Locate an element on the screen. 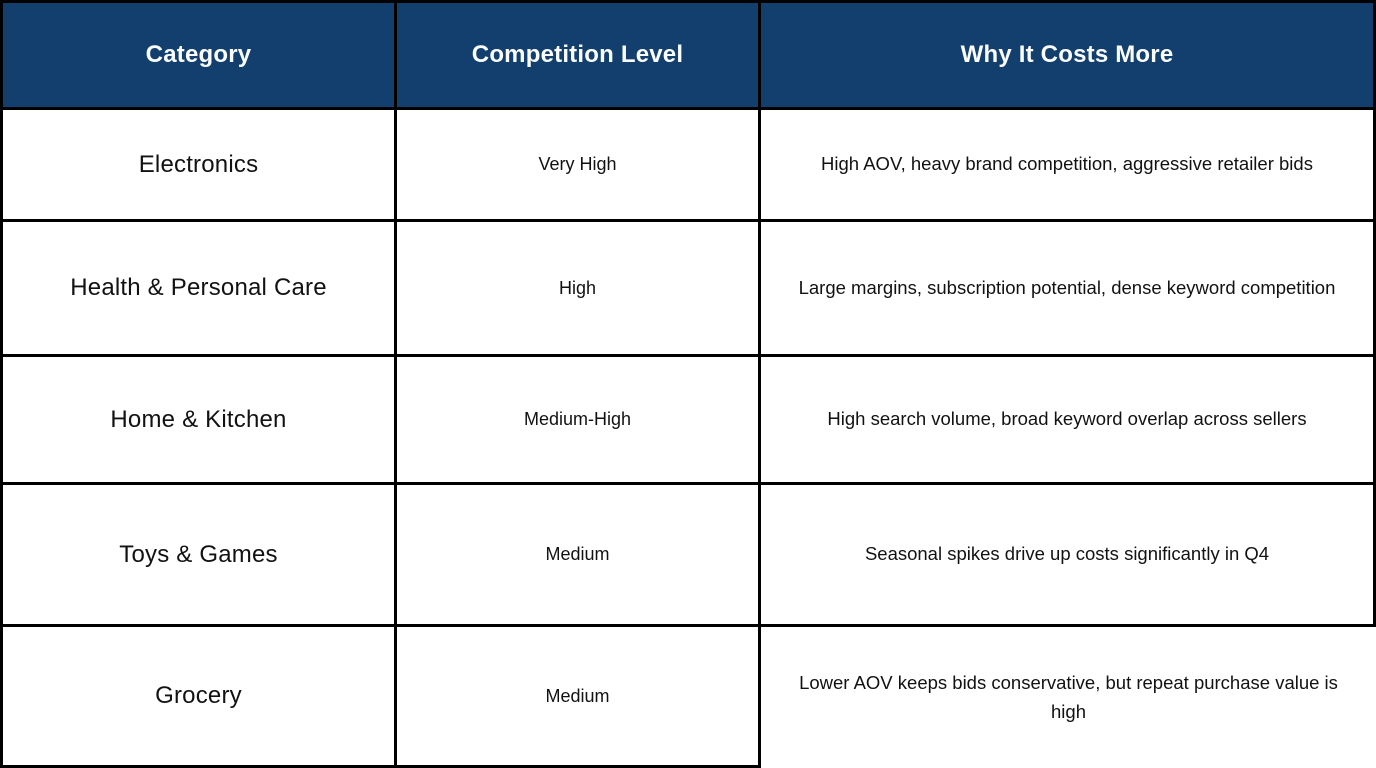 The width and height of the screenshot is (1376, 768). header-label-competition-level: Competition Level is located at coordinates (577, 54).